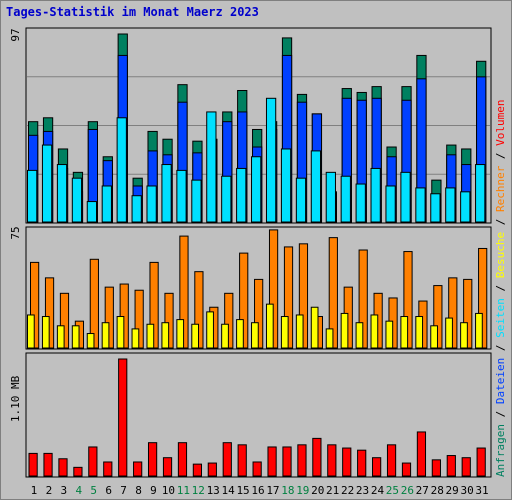  I want to click on x-tick-label: 2, so click(49, 490).